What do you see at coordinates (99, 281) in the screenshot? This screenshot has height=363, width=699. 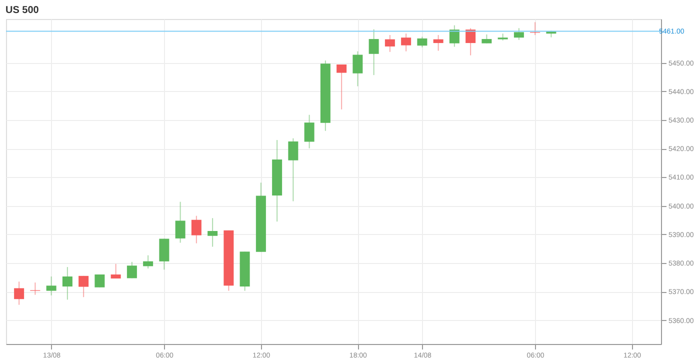 I see `candlestick` at bounding box center [99, 281].